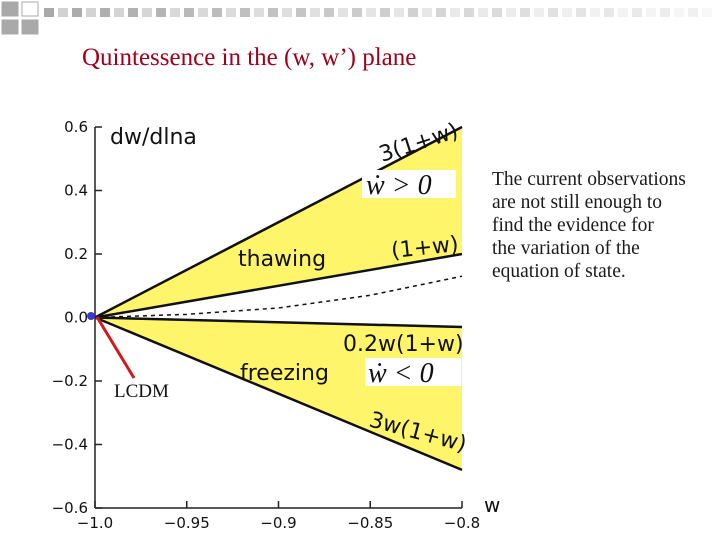 This screenshot has width=720, height=540. What do you see at coordinates (187, 523) in the screenshot?
I see `x-tick-label: −0.95` at bounding box center [187, 523].